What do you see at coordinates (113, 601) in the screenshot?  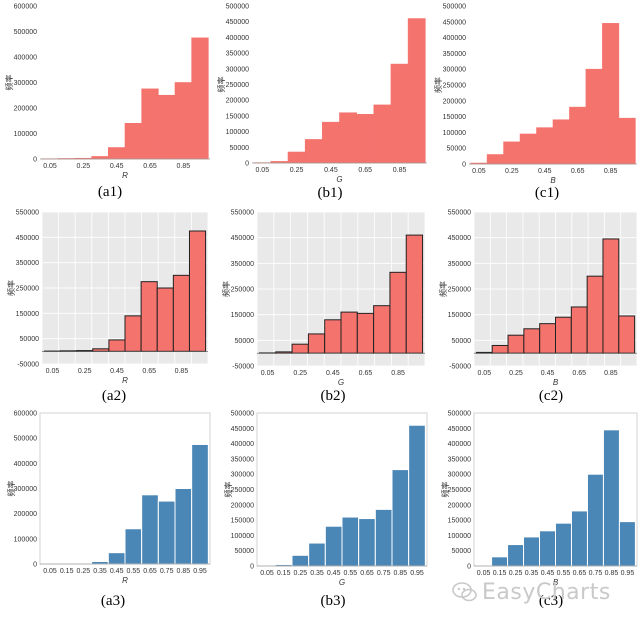 I see `panel-caption: (a3)` at bounding box center [113, 601].